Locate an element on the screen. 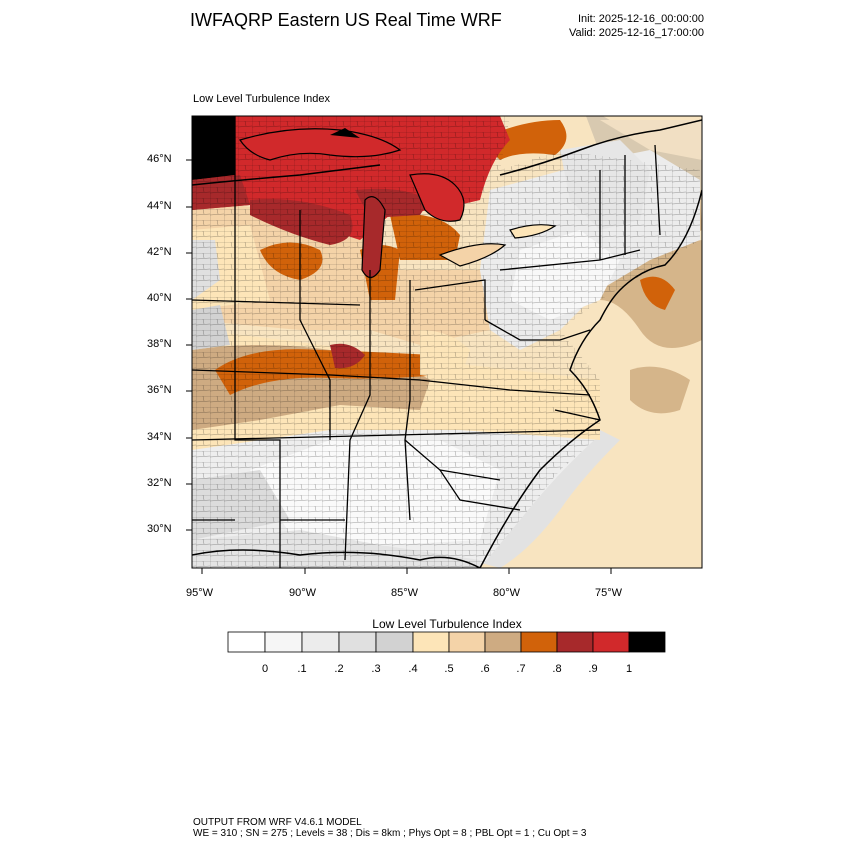 The image size is (850, 850). colorbar-tick-label: 1 is located at coordinates (629, 669).